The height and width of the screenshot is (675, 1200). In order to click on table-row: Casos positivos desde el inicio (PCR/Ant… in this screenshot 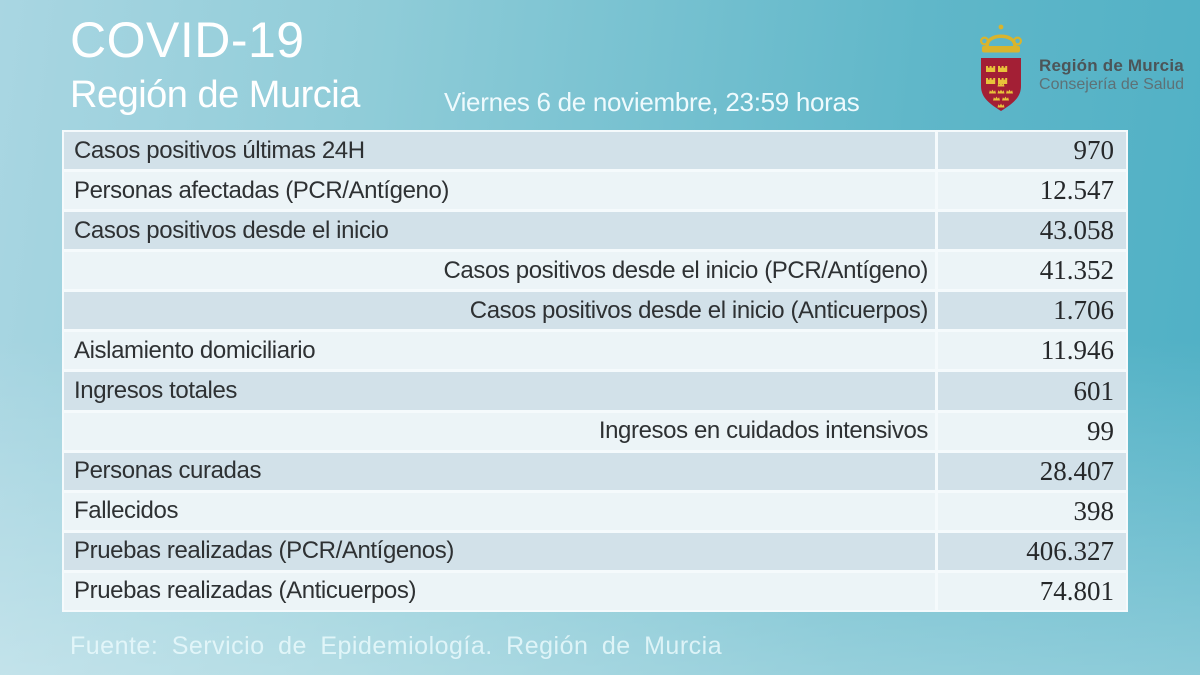, I will do `click(595, 271)`.